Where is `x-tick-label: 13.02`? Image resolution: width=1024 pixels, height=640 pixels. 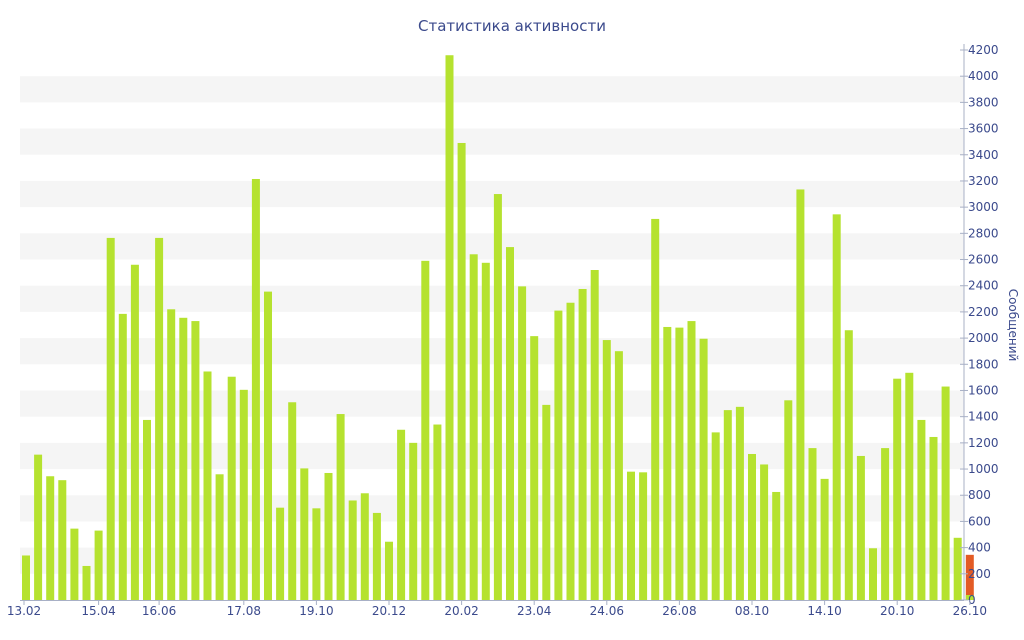 x-tick-label: 13.02 is located at coordinates (24, 611).